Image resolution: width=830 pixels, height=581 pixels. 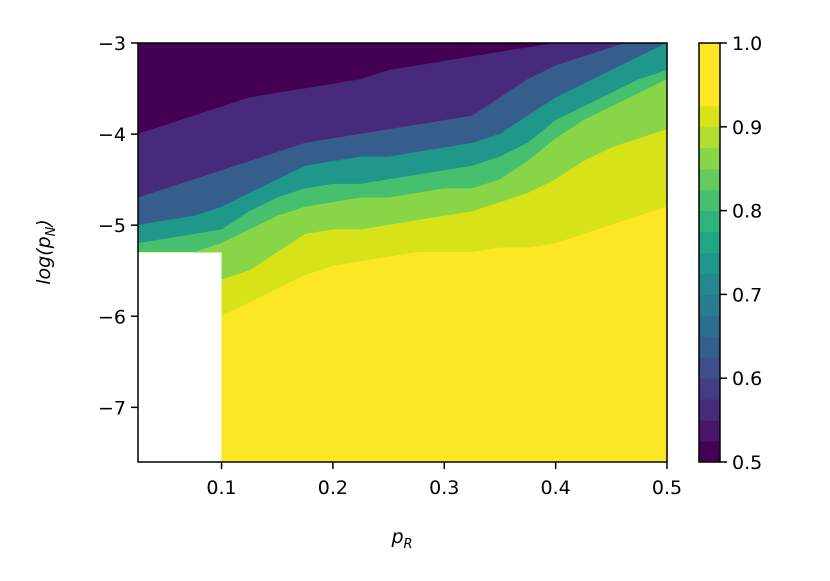 I want to click on missing-data-region, so click(x=180, y=357).